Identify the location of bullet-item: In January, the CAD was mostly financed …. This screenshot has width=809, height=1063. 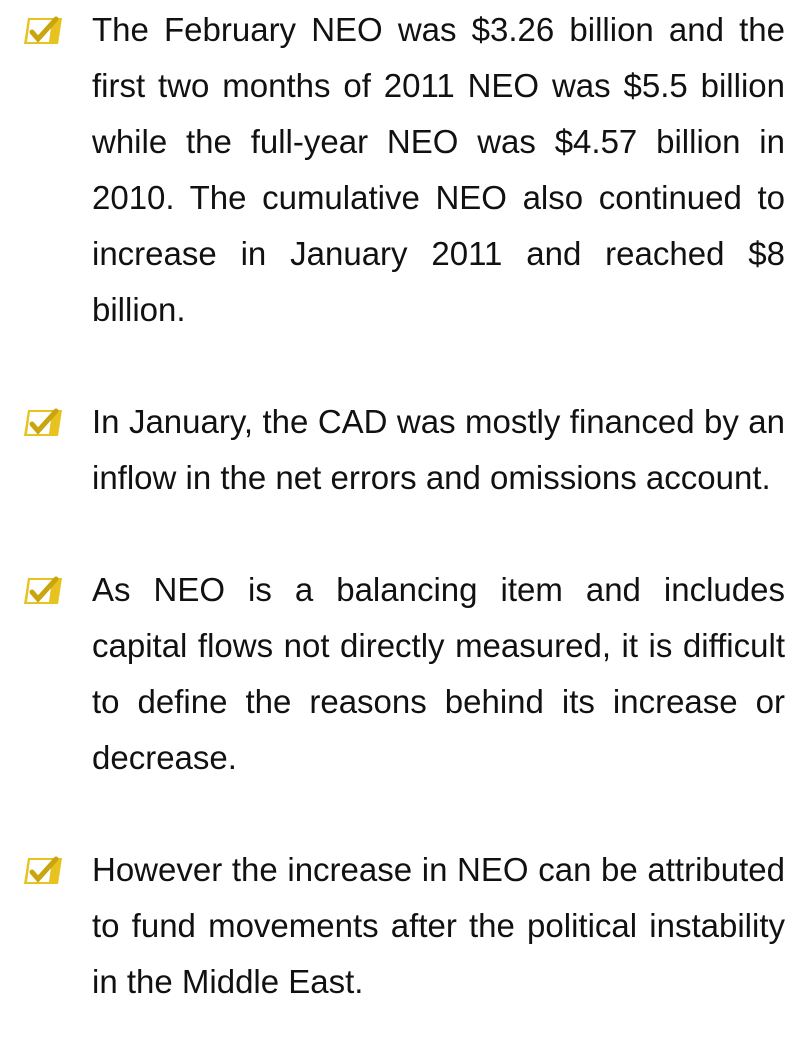
(404, 450).